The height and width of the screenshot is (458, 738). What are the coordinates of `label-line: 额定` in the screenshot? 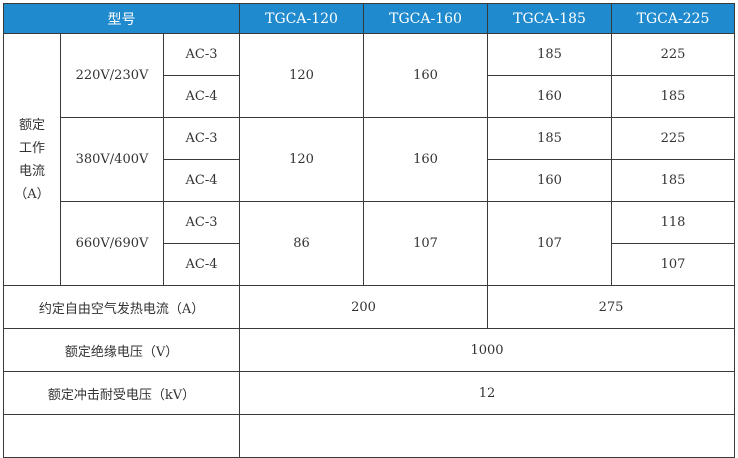 It's located at (31, 125).